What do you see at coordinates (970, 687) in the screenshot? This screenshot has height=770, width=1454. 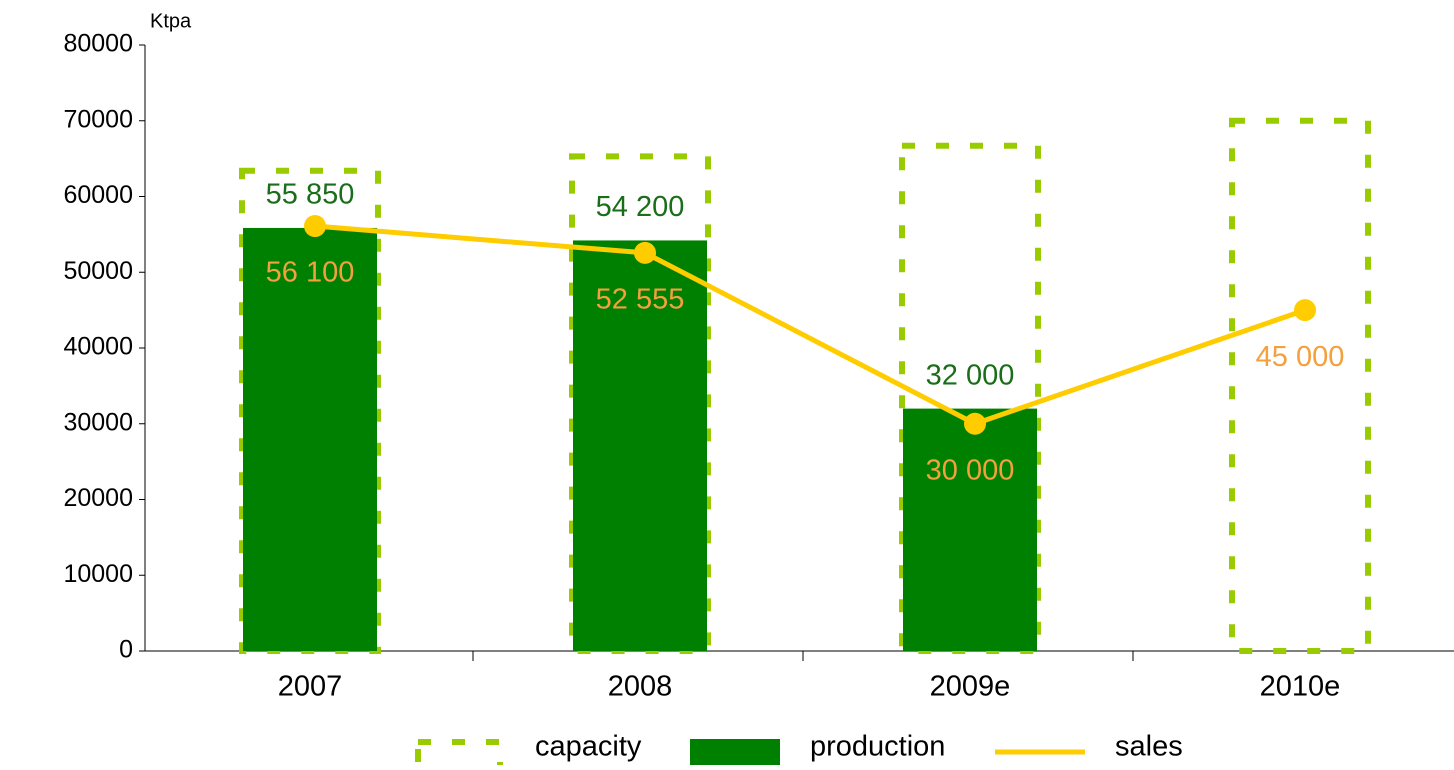 I see `x-tick-label: 2009e` at bounding box center [970, 687].